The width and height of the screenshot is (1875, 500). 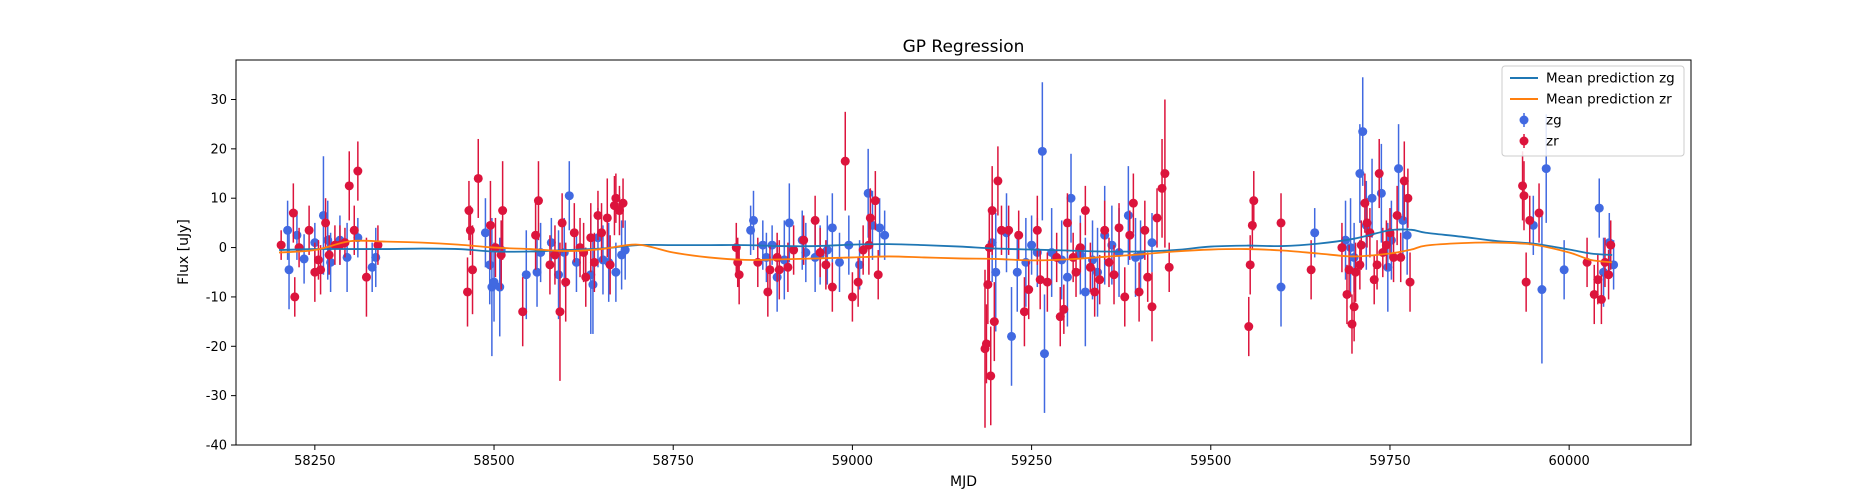 I want to click on x-tick-label: 58250, so click(x=314, y=461).